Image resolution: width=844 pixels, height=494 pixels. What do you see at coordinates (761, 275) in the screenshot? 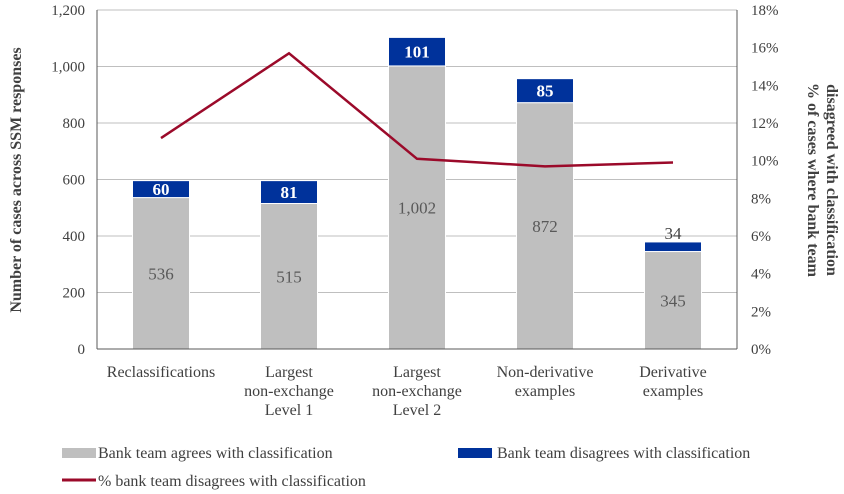
I see `y2-tick-label: 4%` at bounding box center [761, 275].